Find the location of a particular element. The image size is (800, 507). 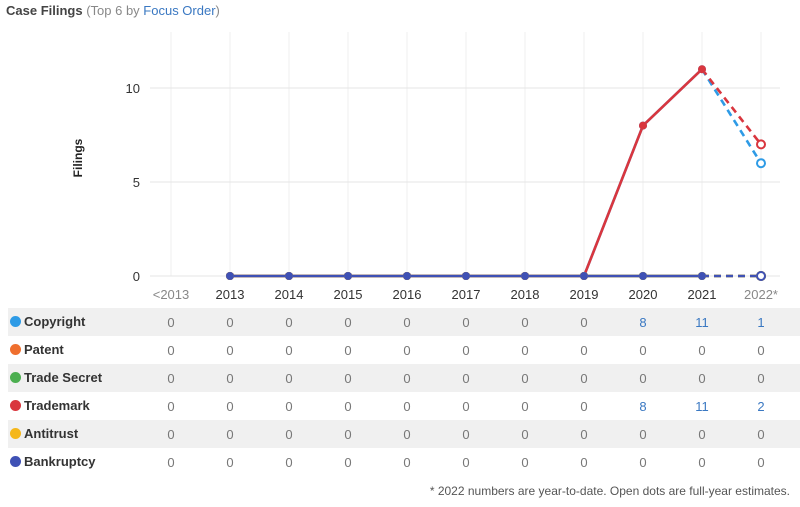

series-legend-label: Copyright is located at coordinates (47, 321).